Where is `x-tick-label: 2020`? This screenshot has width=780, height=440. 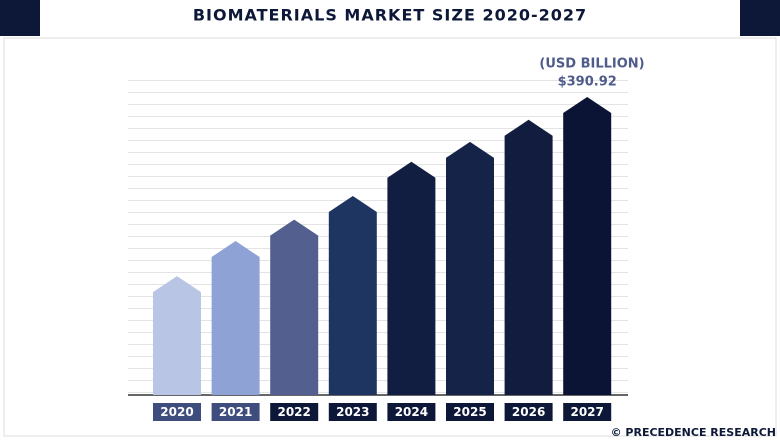
x-tick-label: 2020 is located at coordinates (176, 412).